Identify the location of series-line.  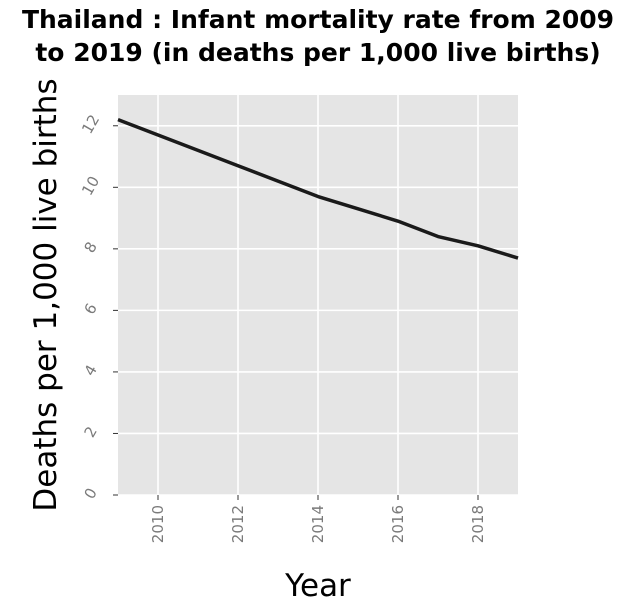
(318, 188).